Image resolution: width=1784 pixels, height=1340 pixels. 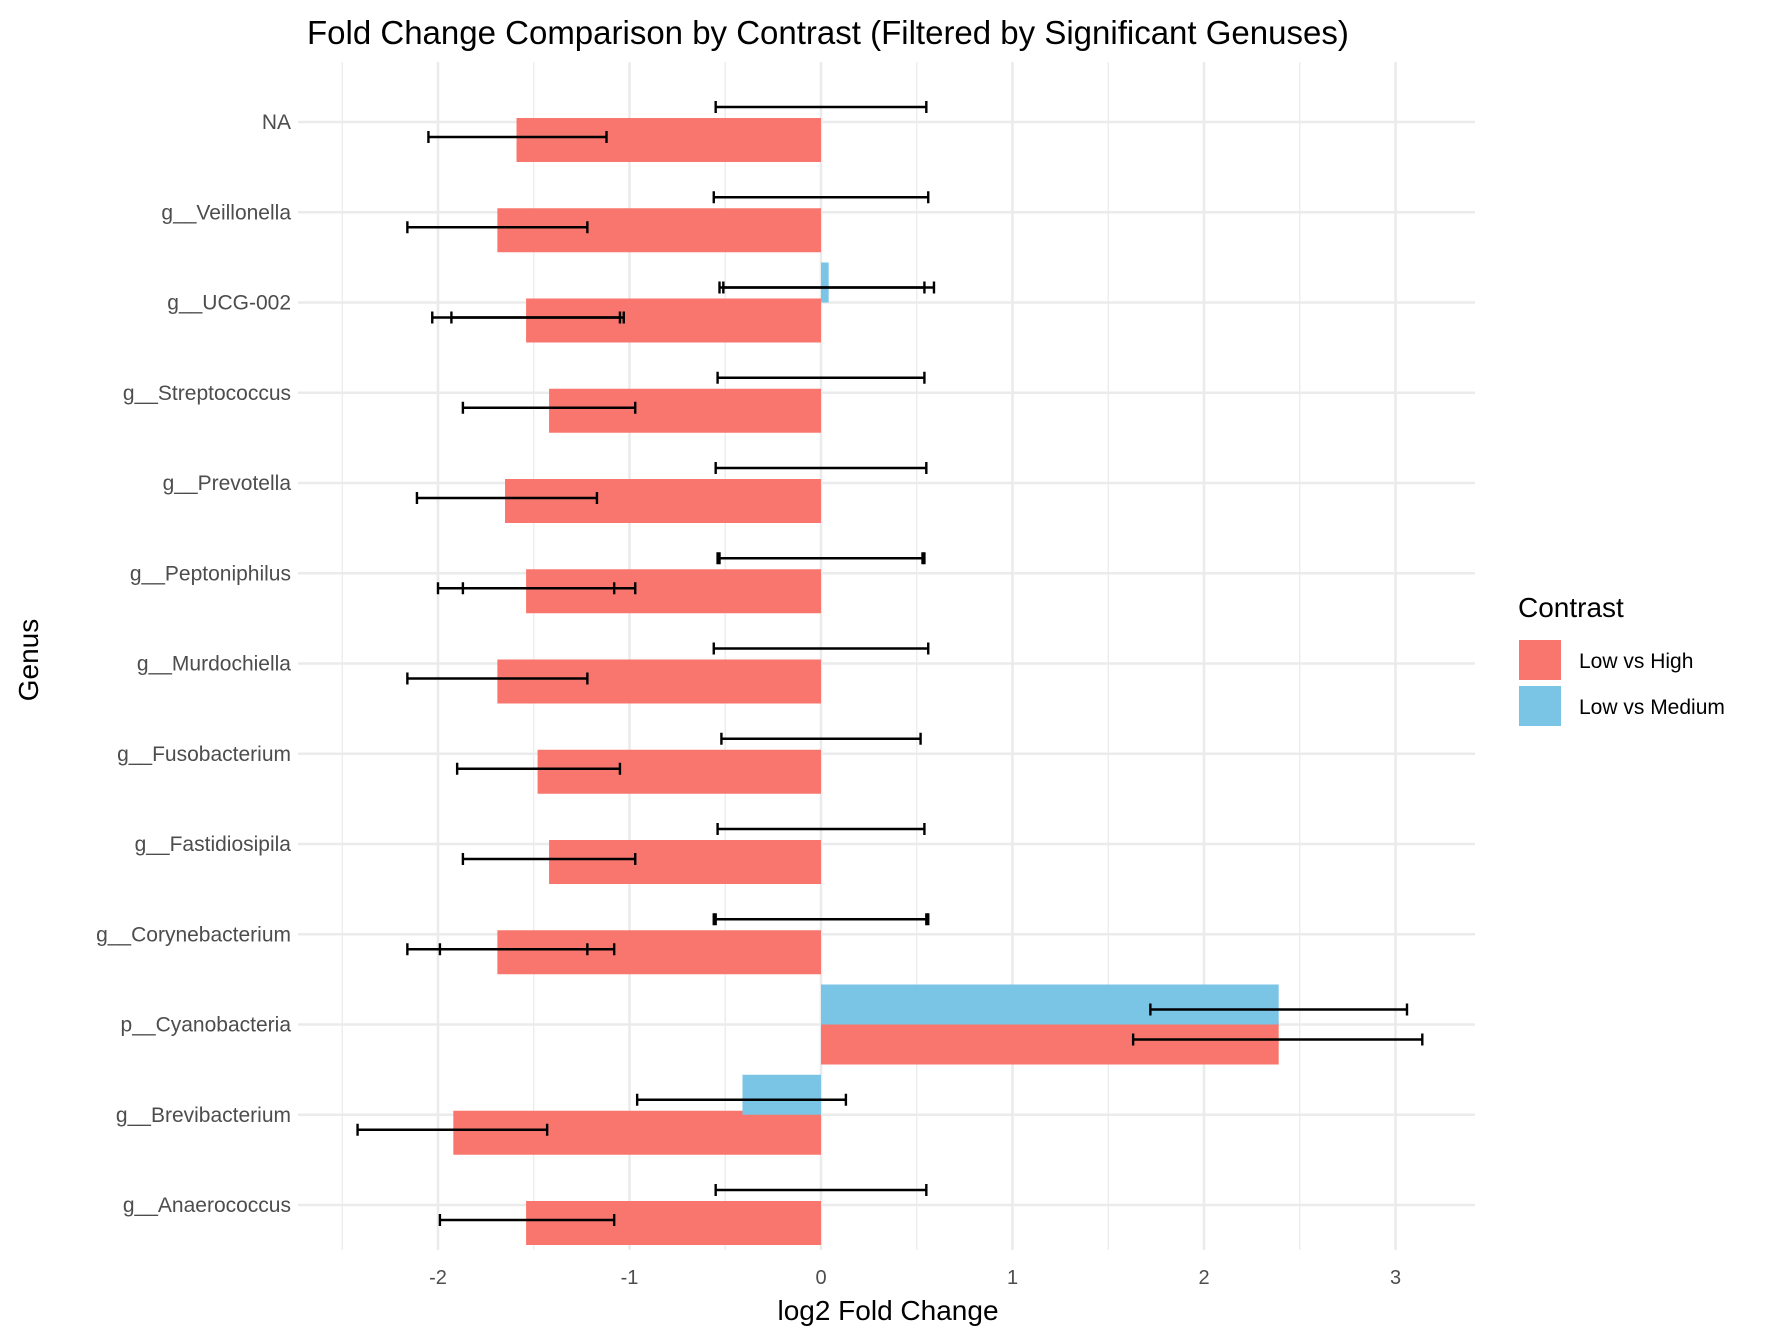 I want to click on y-tick-label: g__Brevibacterium, so click(x=203, y=1115).